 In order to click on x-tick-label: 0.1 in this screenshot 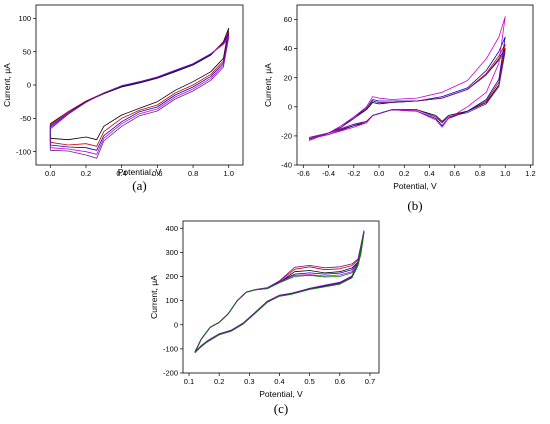, I will do `click(189, 381)`.